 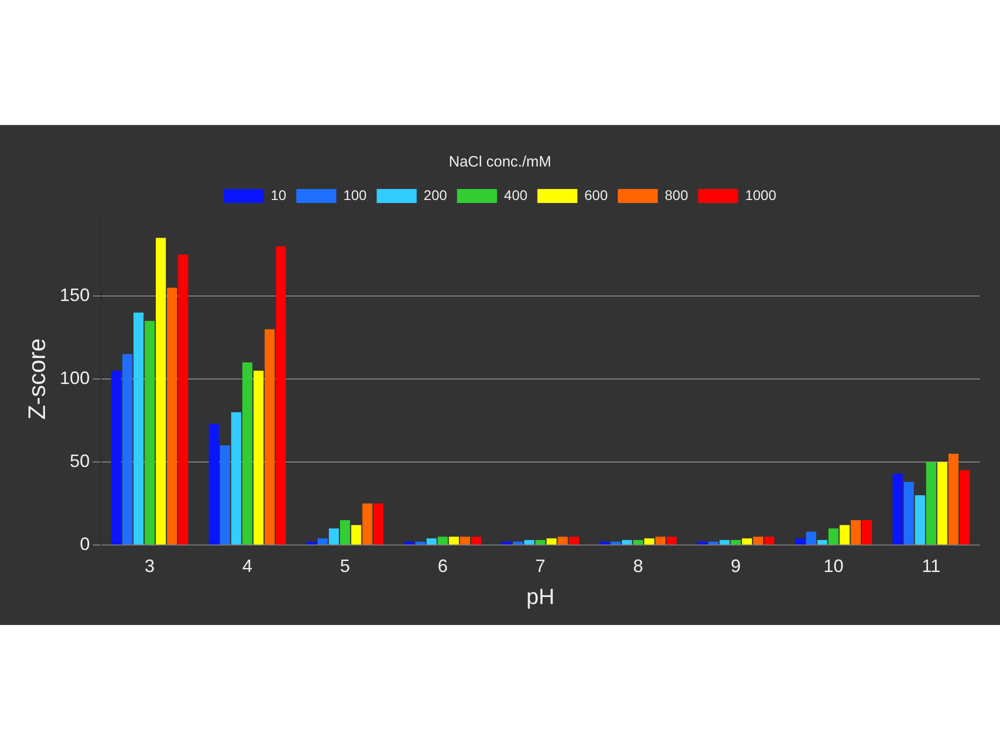 What do you see at coordinates (735, 566) in the screenshot?
I see `x-tick-label: 9` at bounding box center [735, 566].